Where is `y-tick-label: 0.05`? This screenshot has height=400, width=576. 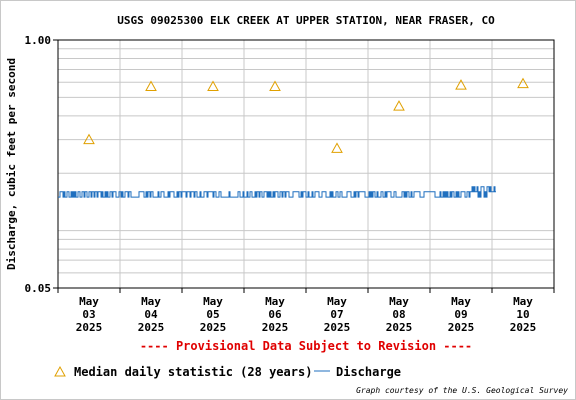
y-tick-label: 0.05 is located at coordinates (38, 288).